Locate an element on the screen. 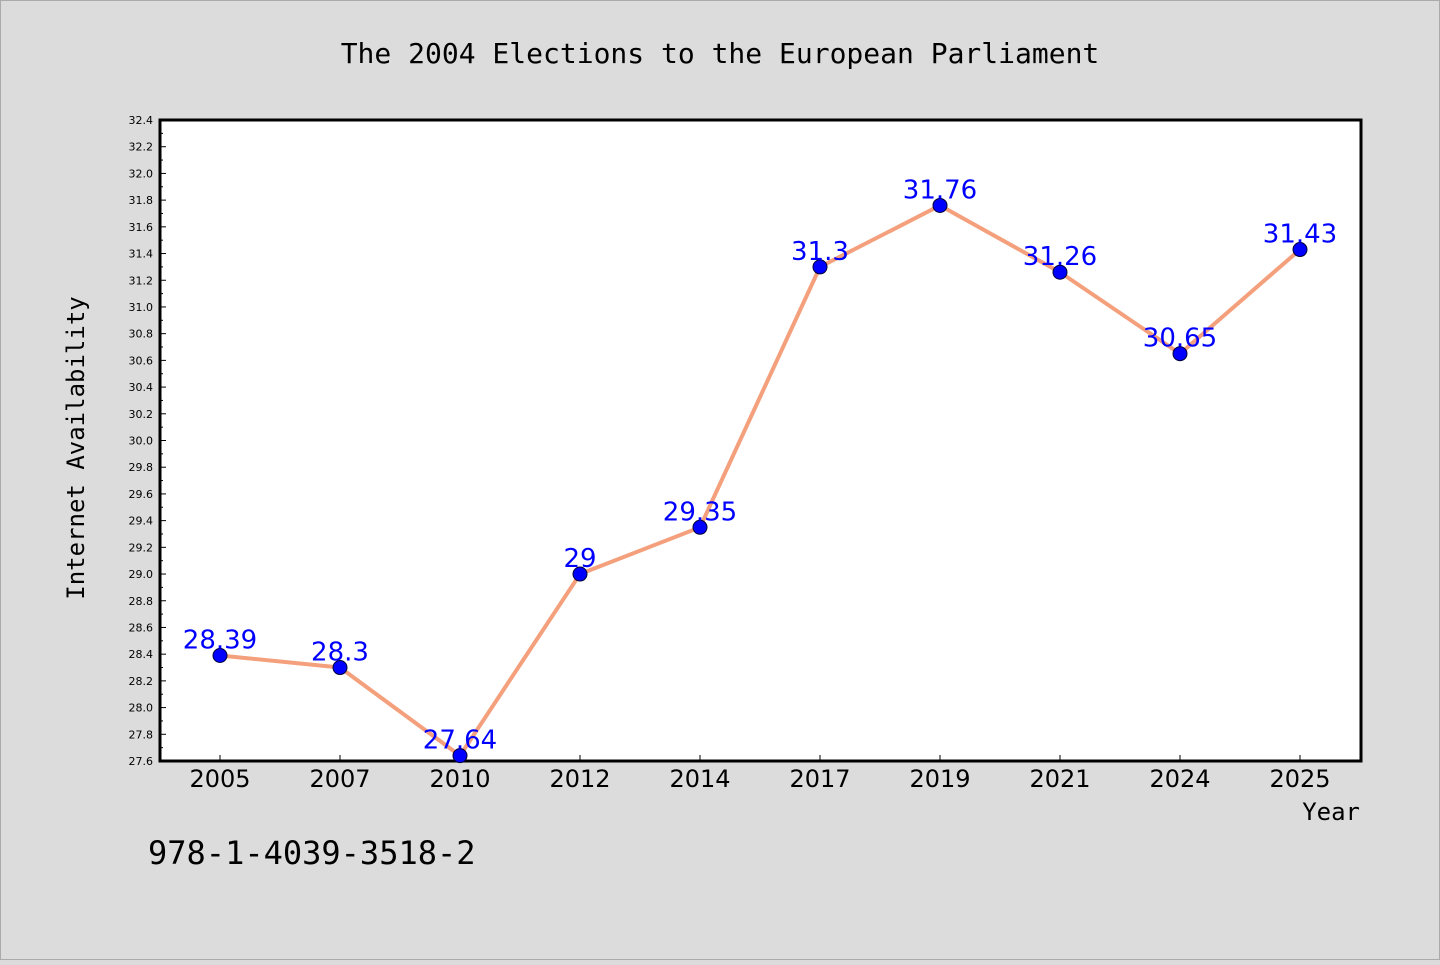 Image resolution: width=1440 pixels, height=965 pixels. data-value-label: 31.43 is located at coordinates (1300, 235).